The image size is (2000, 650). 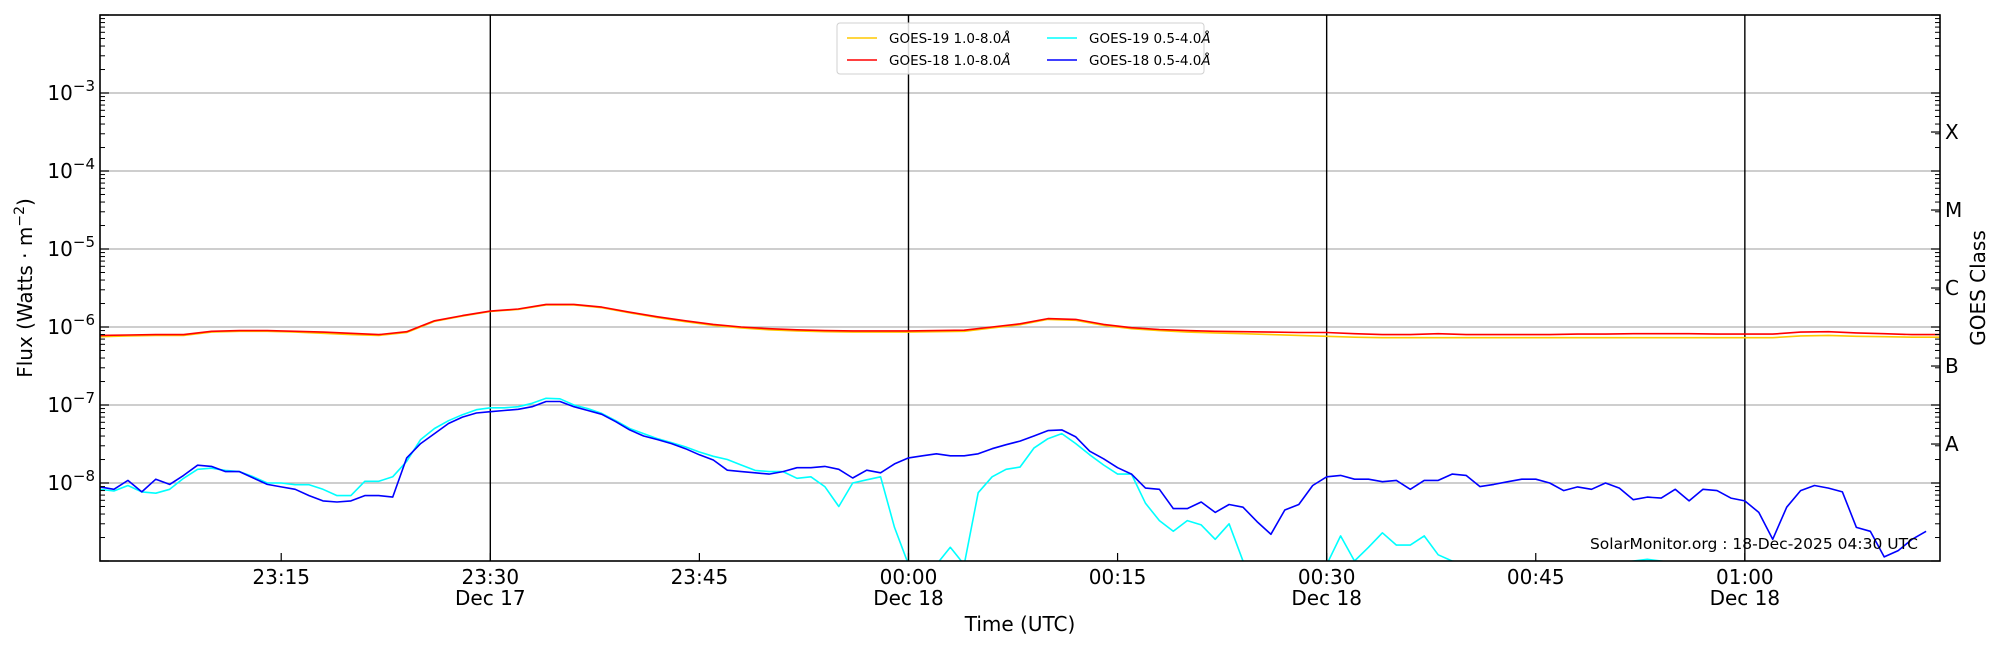 What do you see at coordinates (909, 577) in the screenshot?
I see `x-tick-label: 00:00` at bounding box center [909, 577].